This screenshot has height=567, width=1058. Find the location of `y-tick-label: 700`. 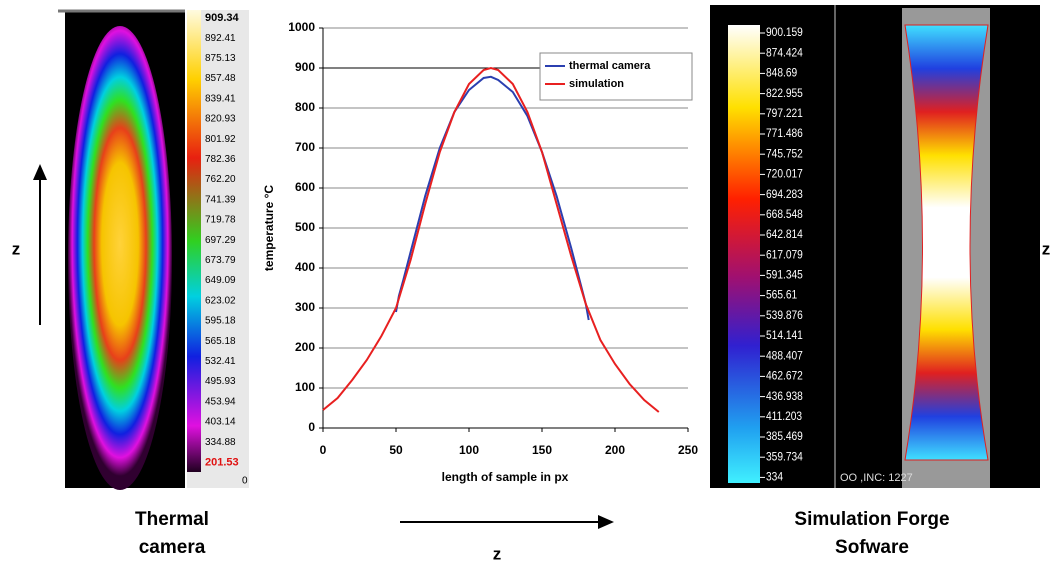

y-tick-label: 700 is located at coordinates (305, 147).